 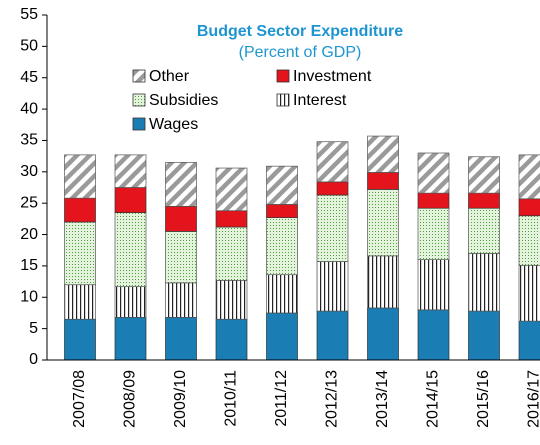 What do you see at coordinates (29, 46) in the screenshot?
I see `y-tick-label: 50` at bounding box center [29, 46].